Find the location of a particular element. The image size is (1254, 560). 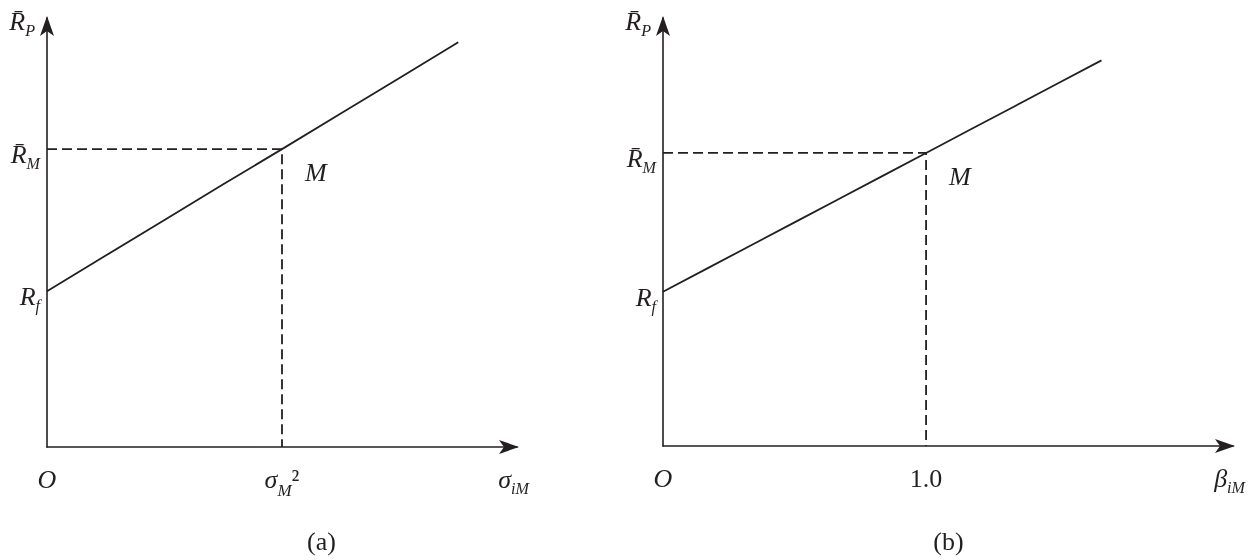

text: (b) is located at coordinates (948, 541).